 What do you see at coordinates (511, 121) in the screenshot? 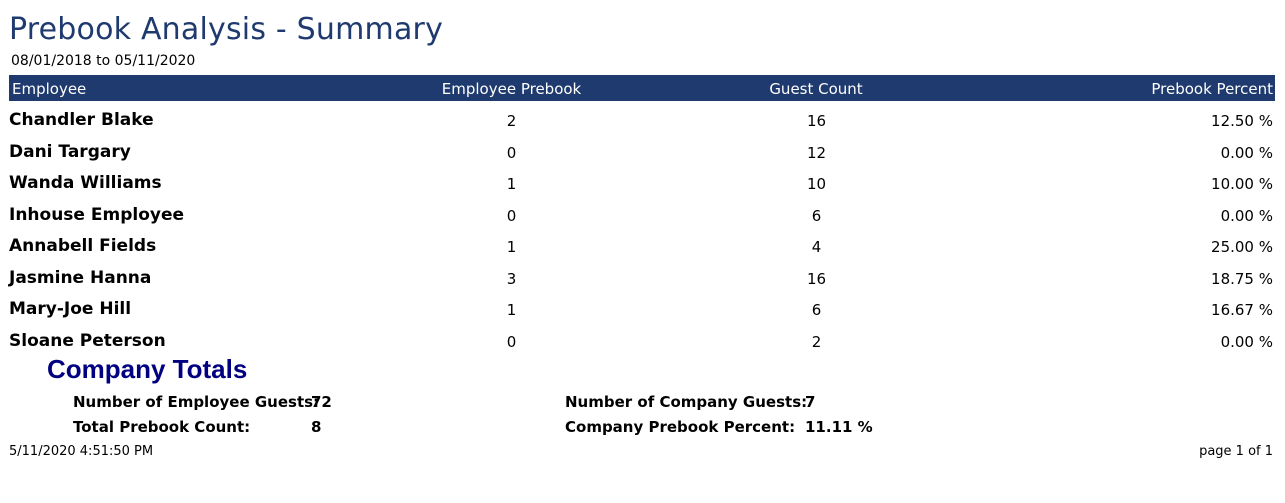
I see `prebook-count: 2` at bounding box center [511, 121].